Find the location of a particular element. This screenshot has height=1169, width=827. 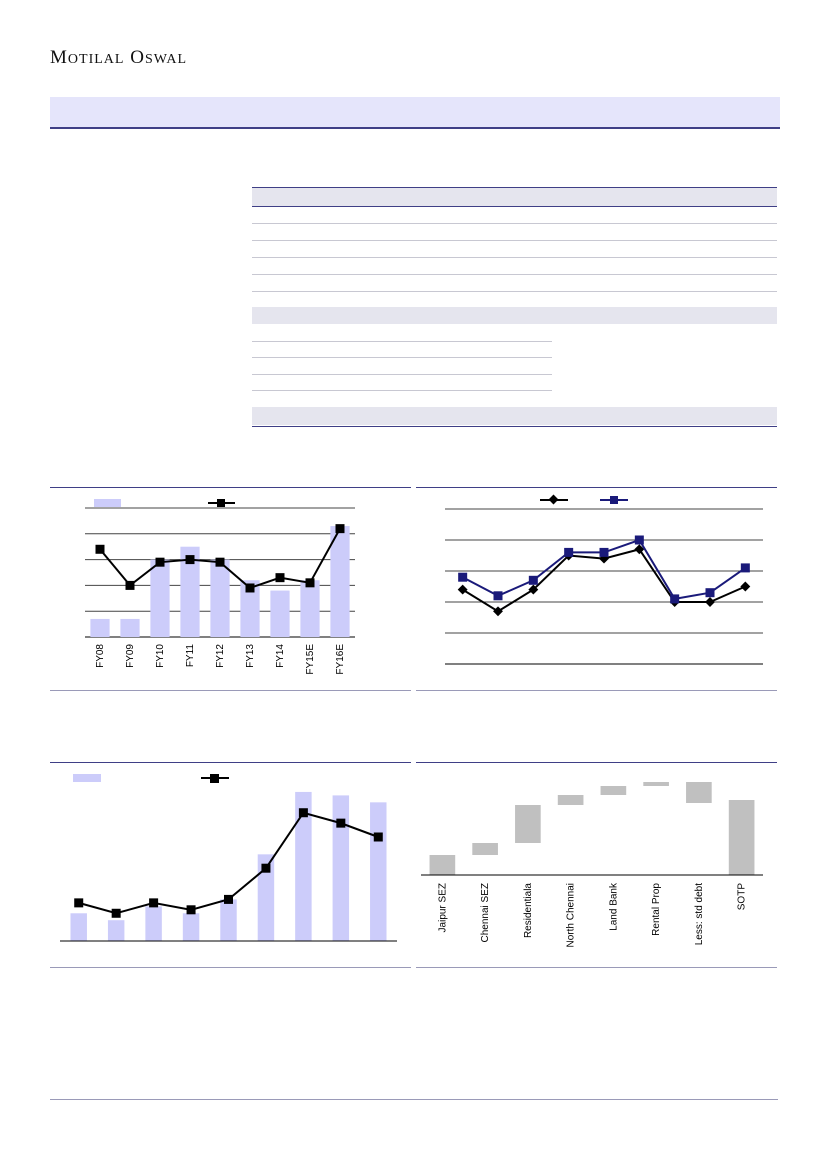

x-tick-label: FY10 is located at coordinates (160, 656).